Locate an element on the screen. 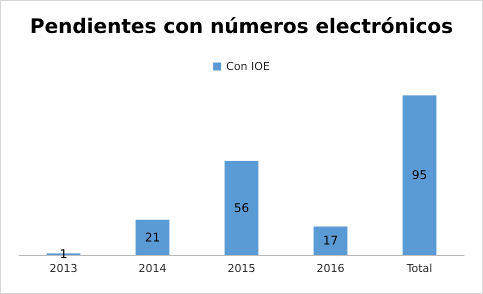 The width and height of the screenshot is (483, 294). x-tick-label: 2013 is located at coordinates (64, 268).